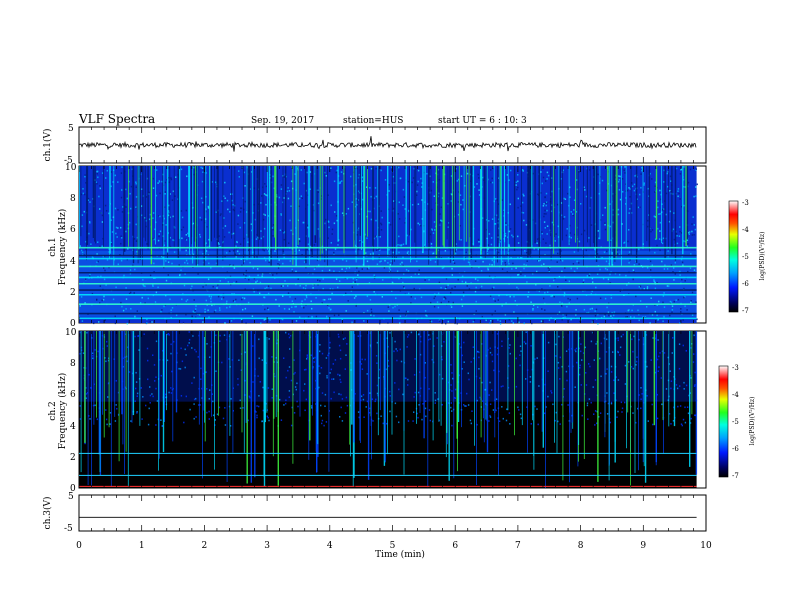  What do you see at coordinates (73, 293) in the screenshot?
I see `ch1-spec-ytick-2: 2` at bounding box center [73, 293].